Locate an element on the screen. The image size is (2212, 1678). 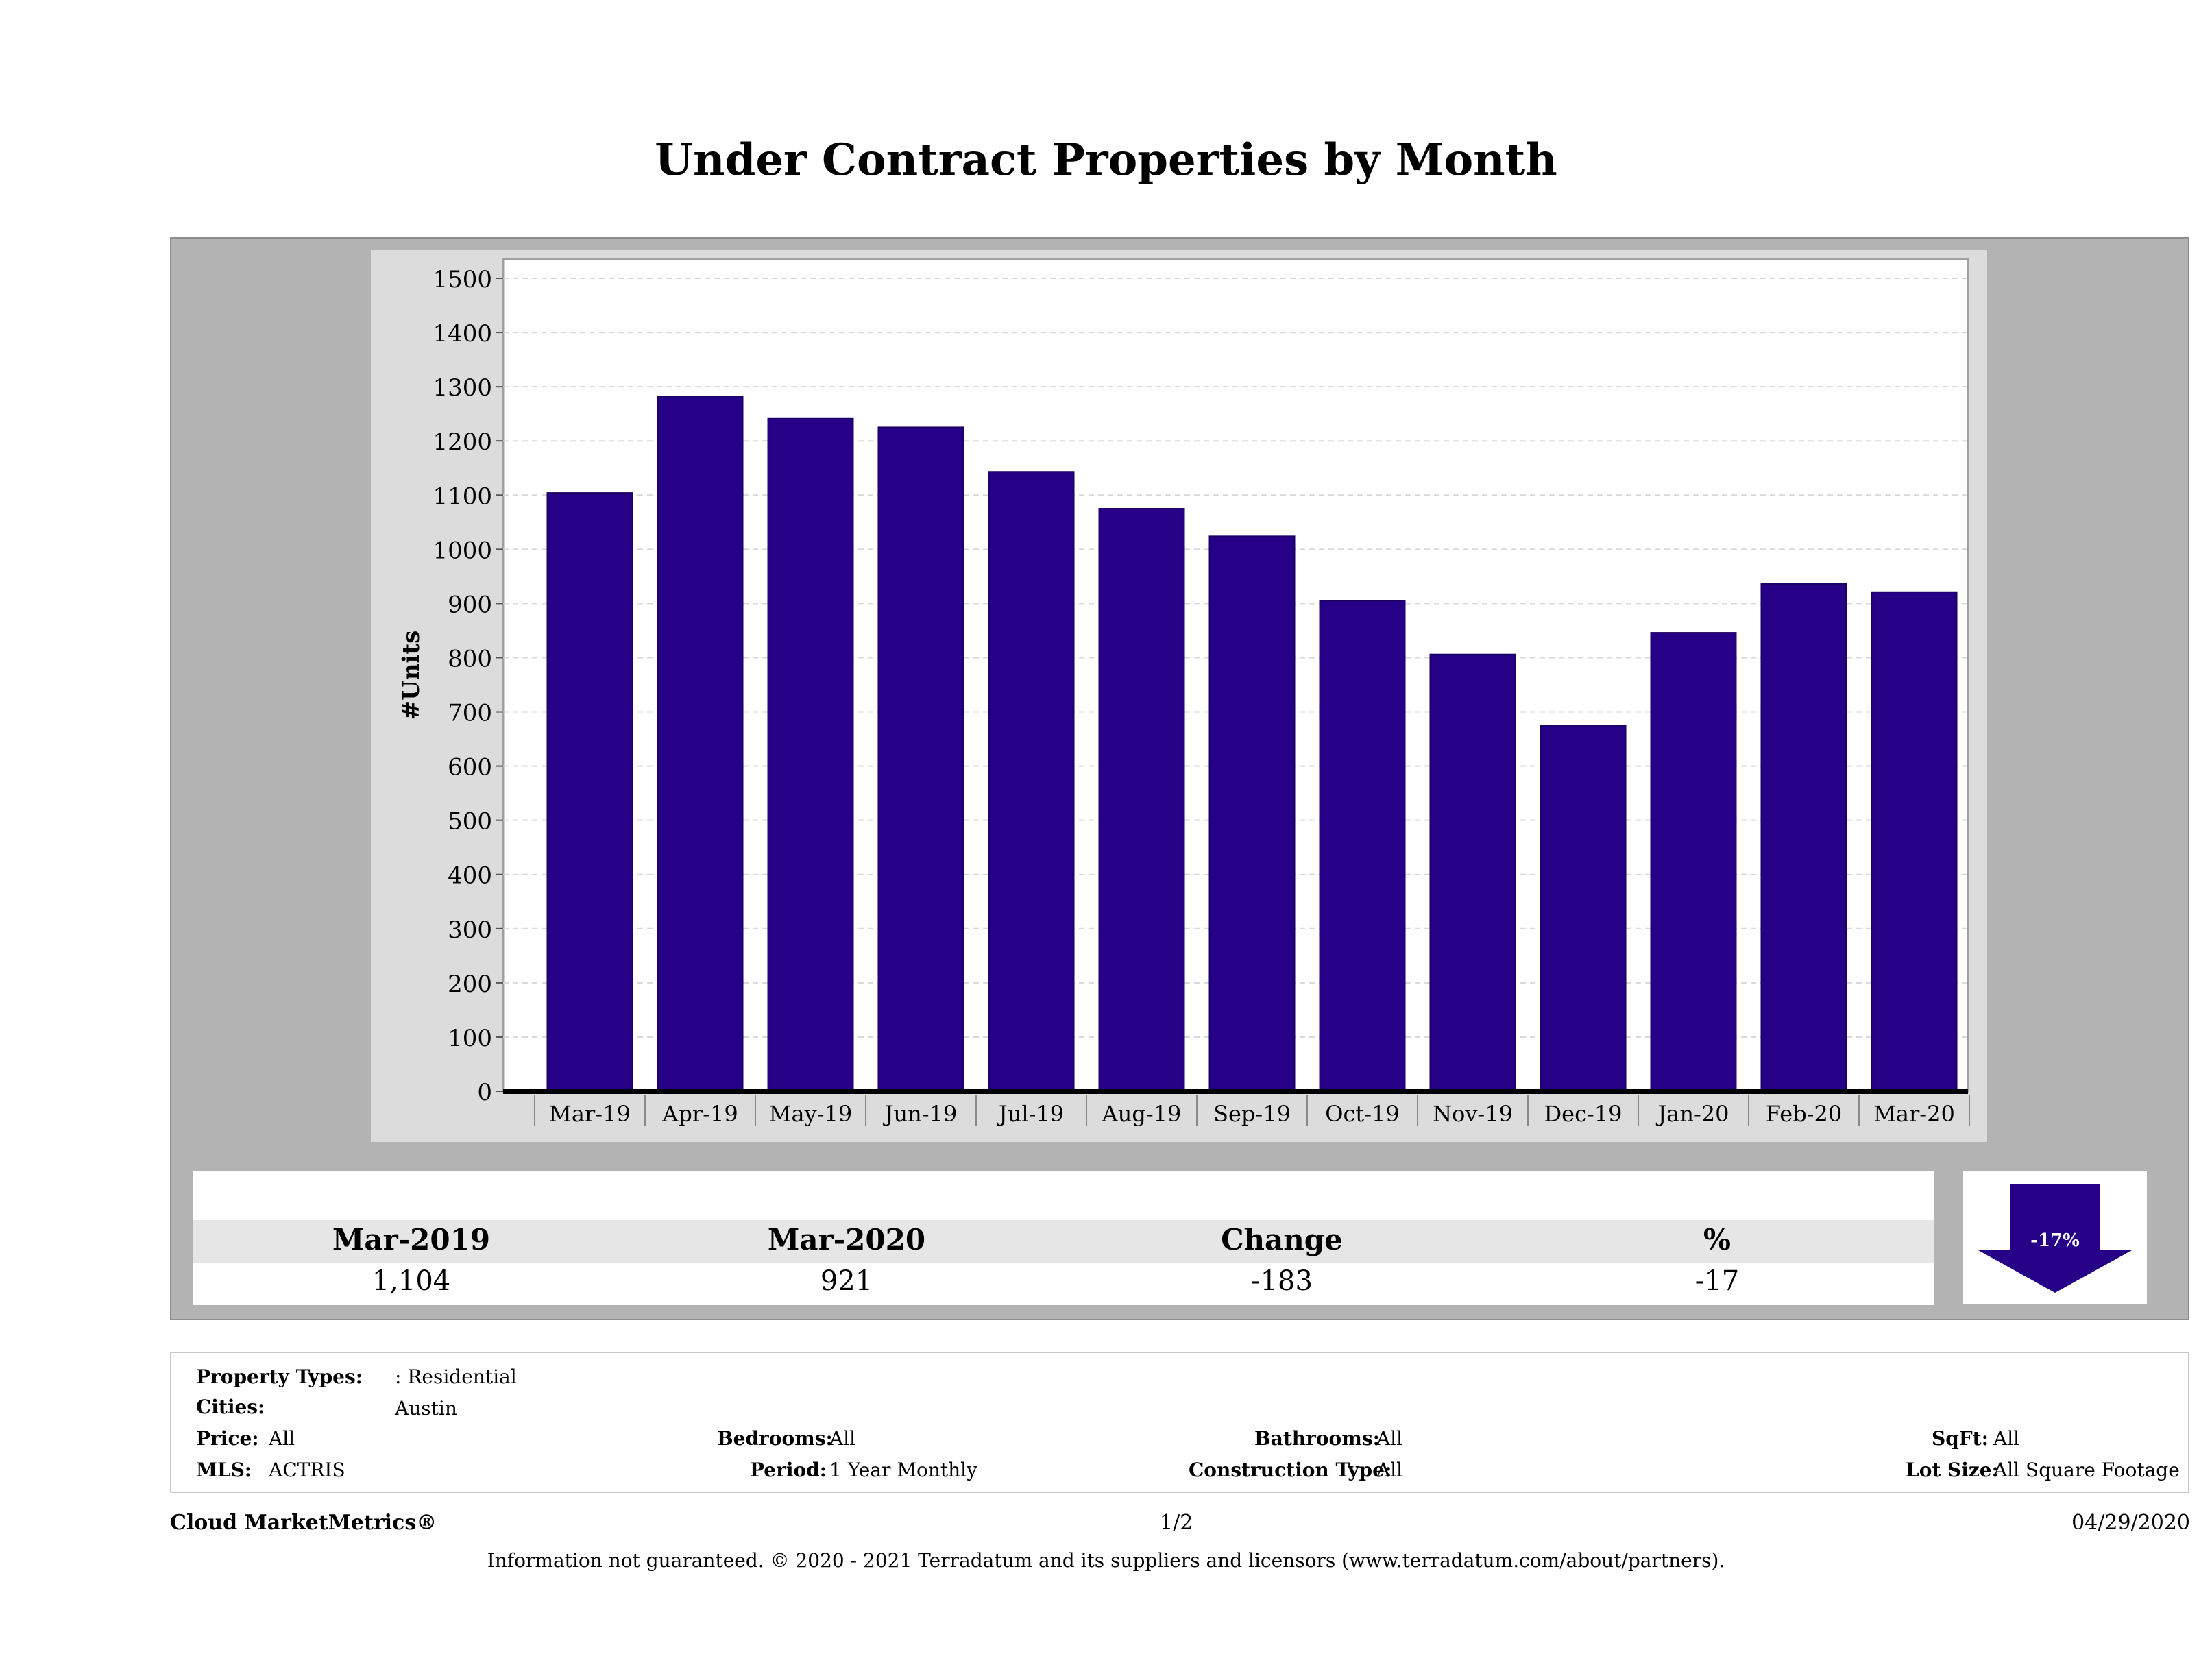
y-tick-label: 1300 is located at coordinates (463, 388).